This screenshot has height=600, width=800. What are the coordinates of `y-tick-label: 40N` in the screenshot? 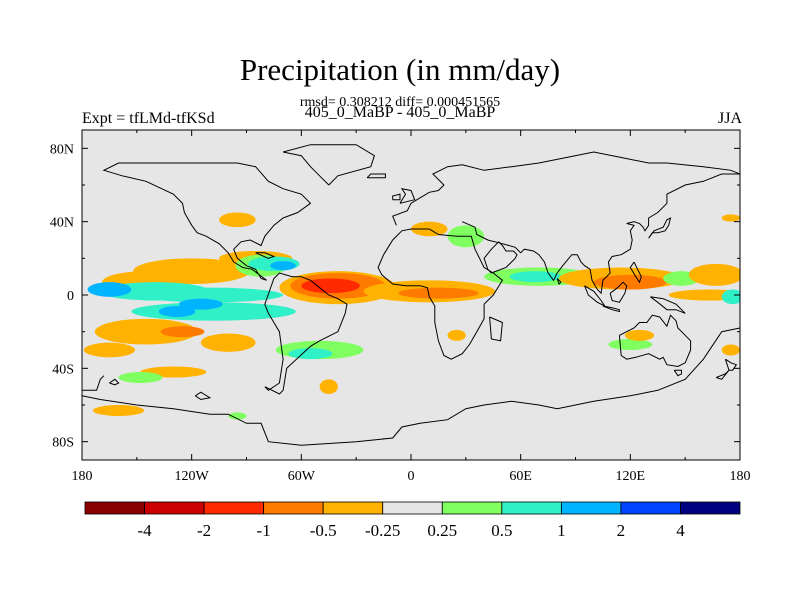 It's located at (62, 223).